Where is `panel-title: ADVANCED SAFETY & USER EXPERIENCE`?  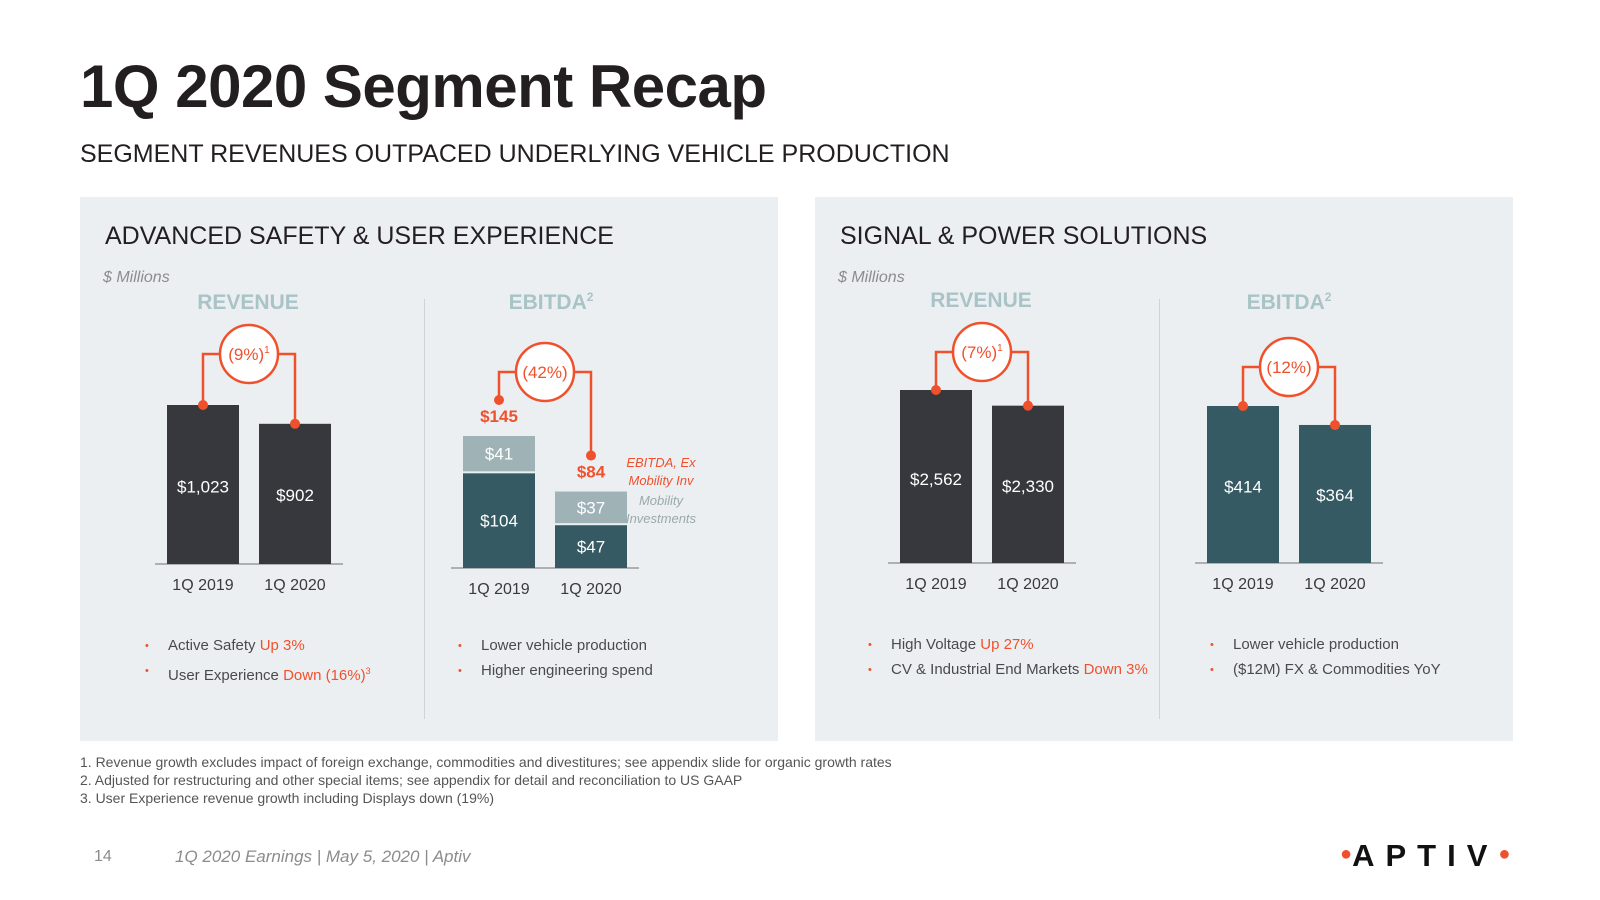
panel-title: ADVANCED SAFETY & USER EXPERIENCE is located at coordinates (359, 236).